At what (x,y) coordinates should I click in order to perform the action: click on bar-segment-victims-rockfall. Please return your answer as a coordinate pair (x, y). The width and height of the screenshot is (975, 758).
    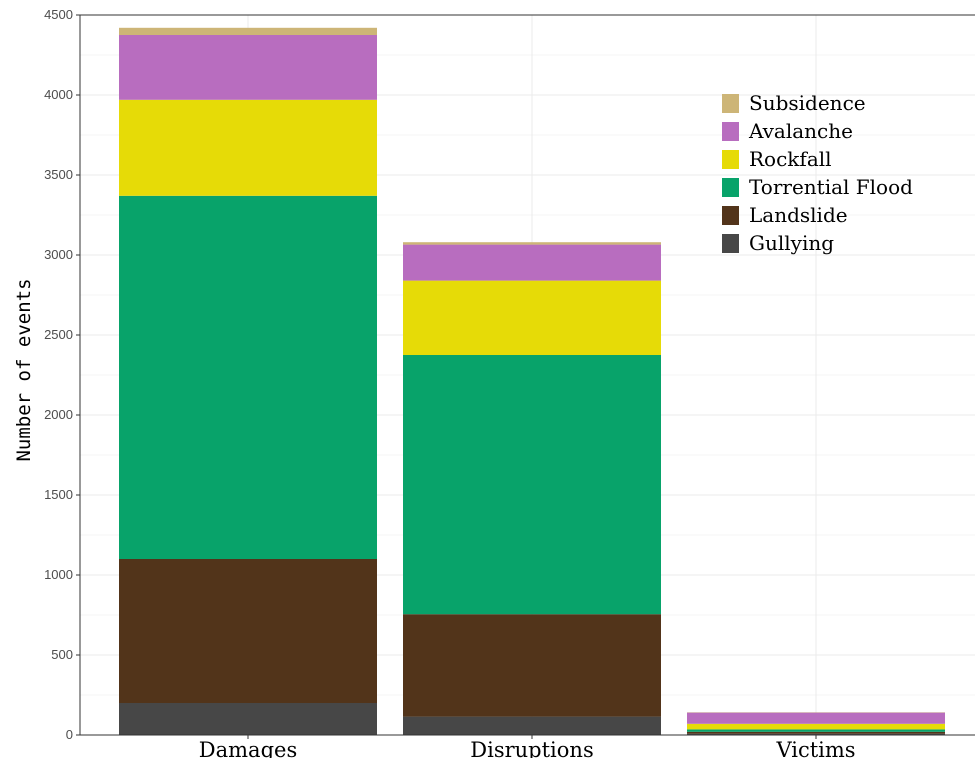
    Looking at the image, I should click on (816, 726).